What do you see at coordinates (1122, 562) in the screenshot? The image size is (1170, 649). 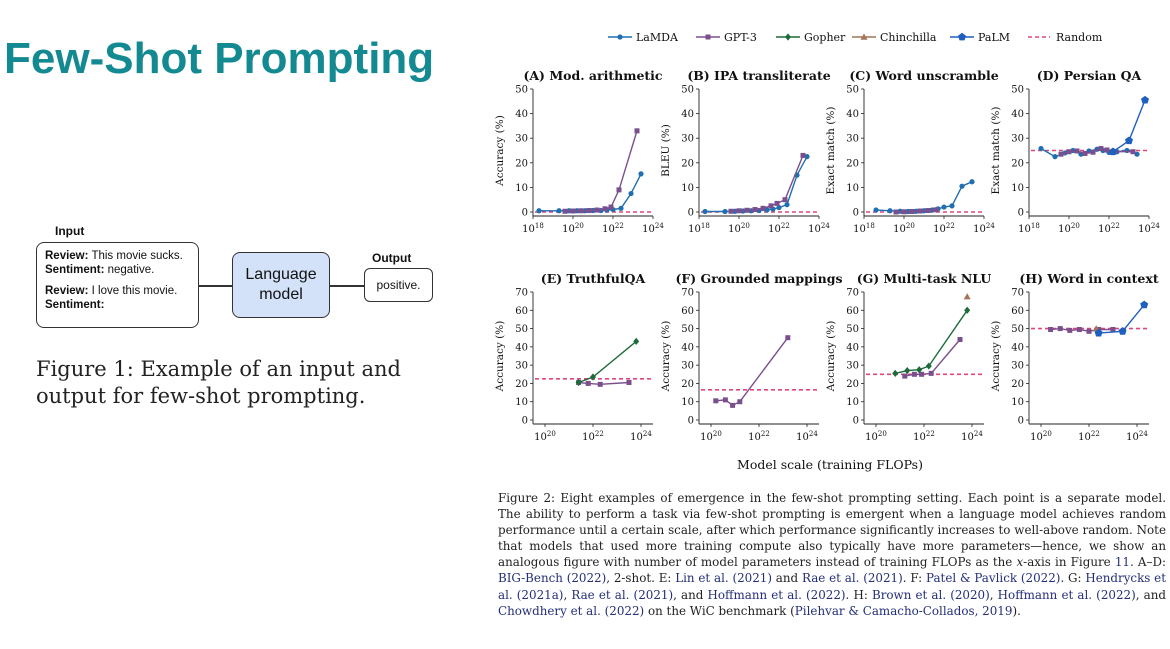 I see `citation-link: 11` at bounding box center [1122, 562].